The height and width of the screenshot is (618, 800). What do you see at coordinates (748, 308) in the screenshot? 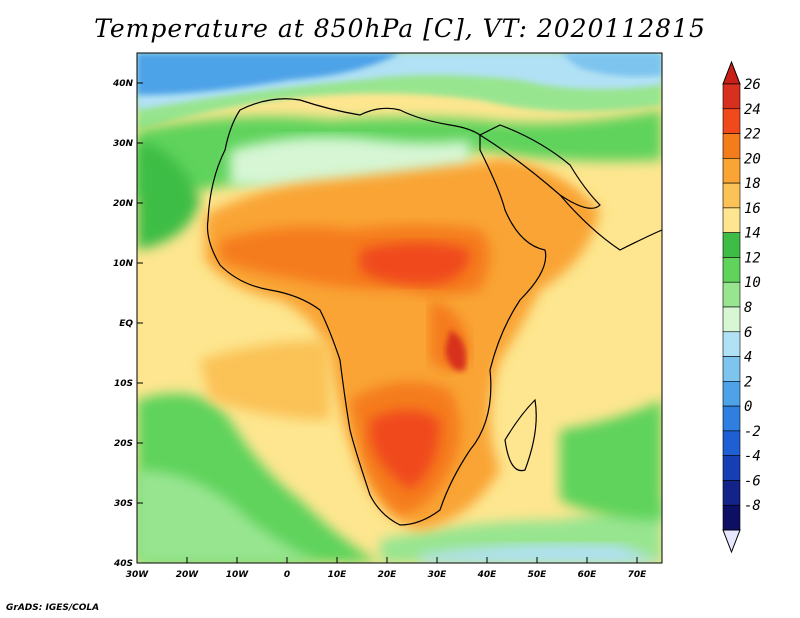
I see `colorbar-label: 8` at bounding box center [748, 308].